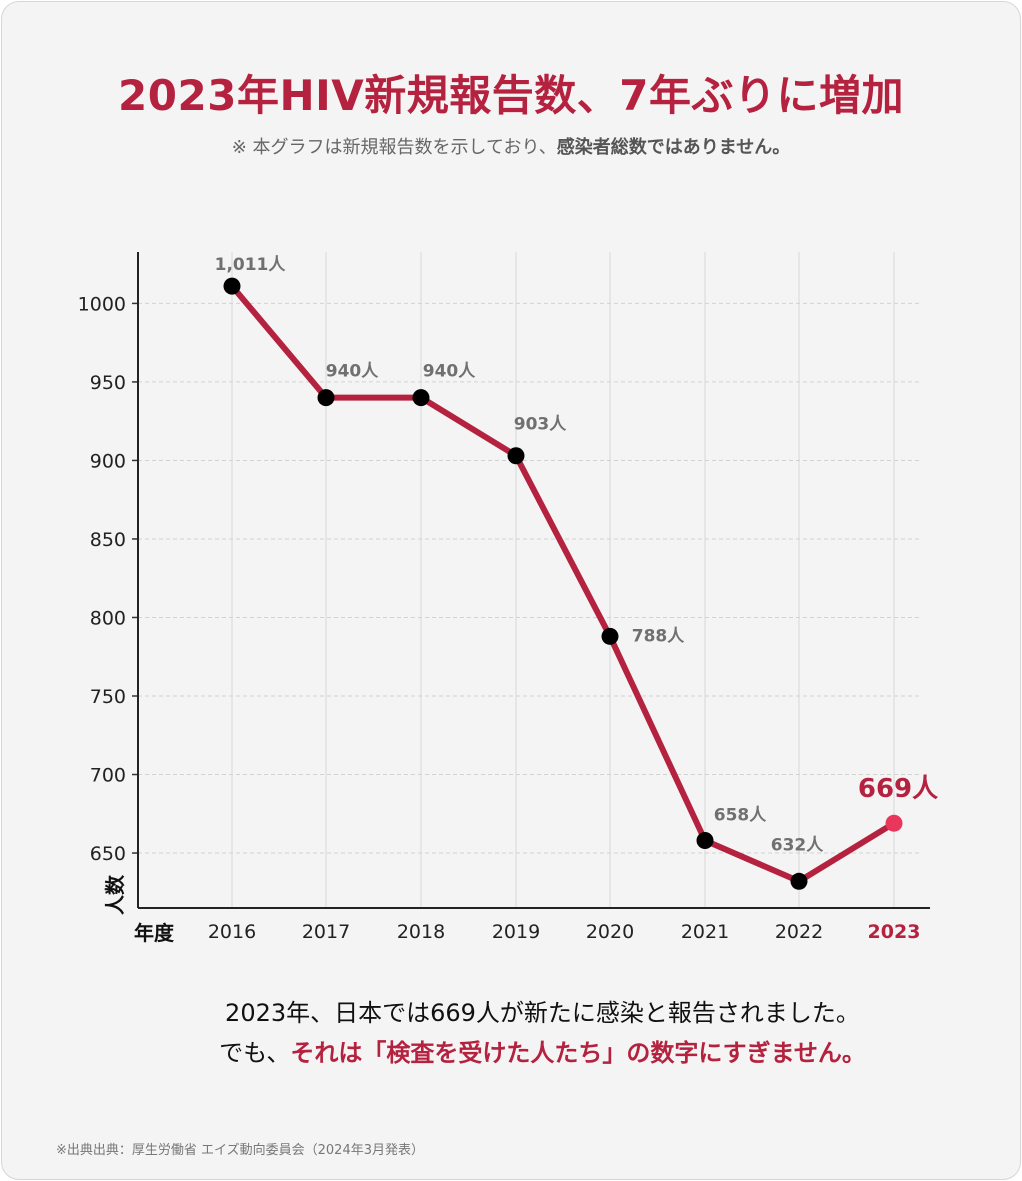  I want to click on caption-line-1: 2023年、日本では669人が新たに感染と報告されました。, so click(542, 1013).